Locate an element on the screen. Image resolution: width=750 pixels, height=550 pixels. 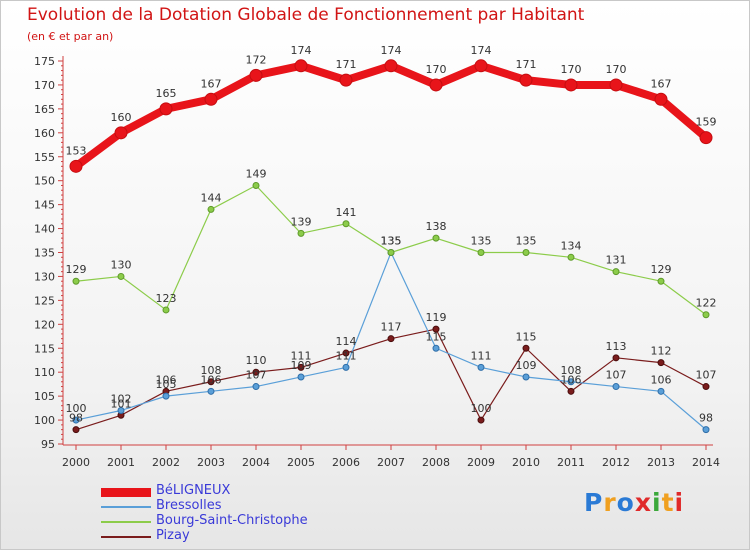
y-tick-label: 115 is located at coordinates (44, 348).